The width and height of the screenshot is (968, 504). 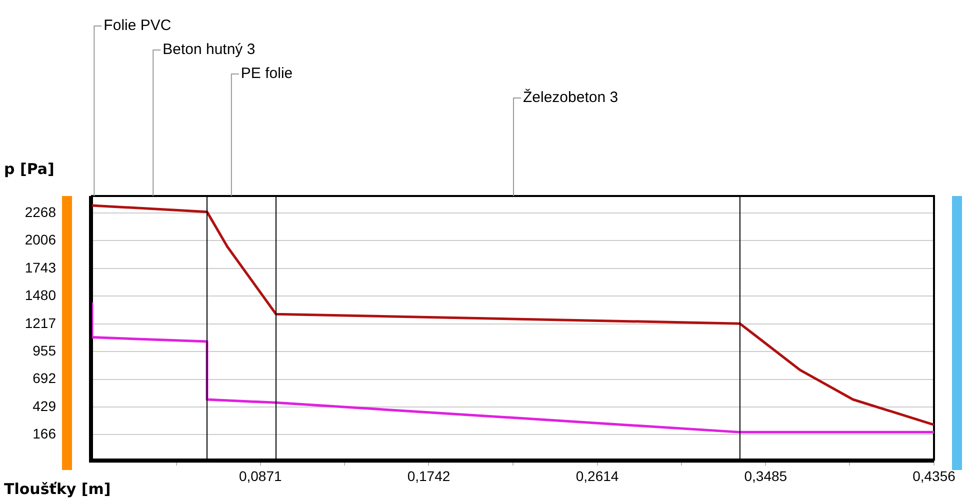 What do you see at coordinates (44, 434) in the screenshot?
I see `y-tick-label: 166` at bounding box center [44, 434].